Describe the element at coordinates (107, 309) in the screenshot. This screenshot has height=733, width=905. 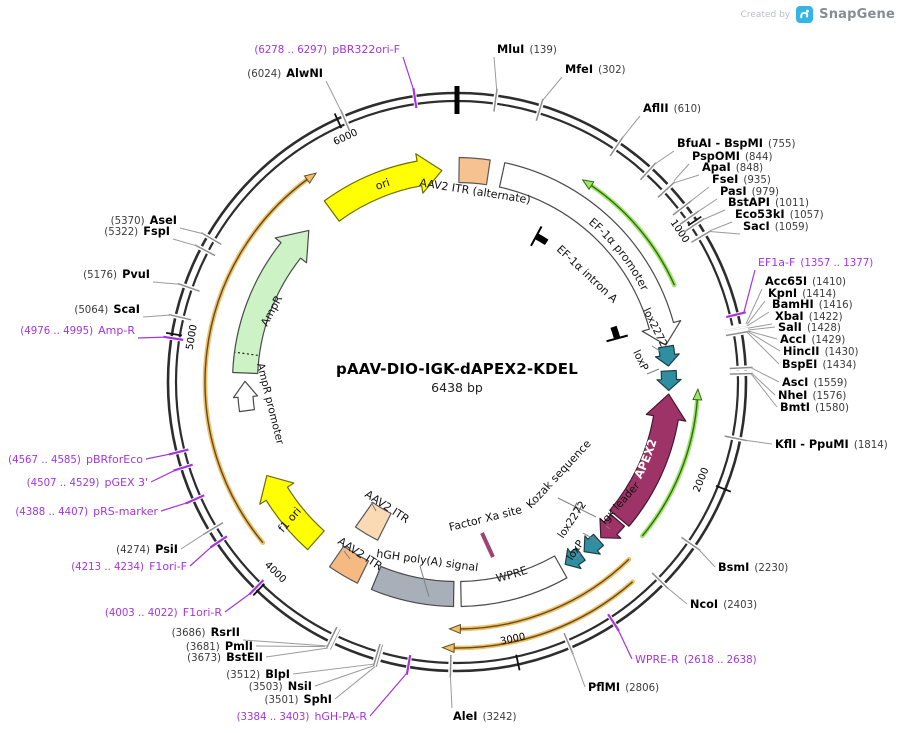
I see `enzyme-label-ScaI: (5064) ScaI` at that location.